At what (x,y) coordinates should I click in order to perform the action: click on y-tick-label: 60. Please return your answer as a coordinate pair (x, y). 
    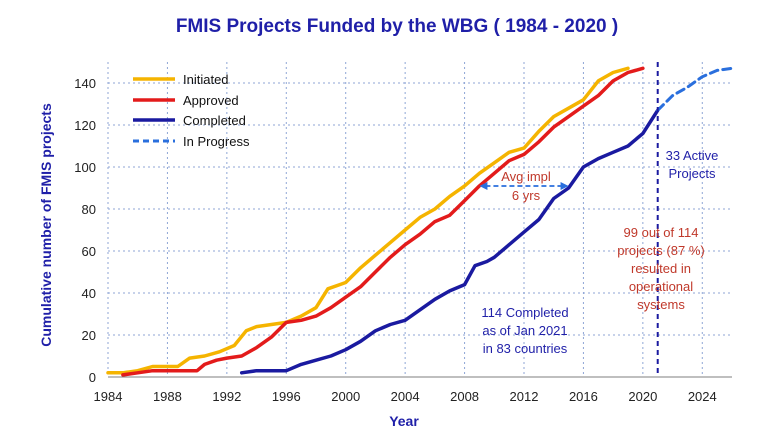
    Looking at the image, I should click on (89, 251).